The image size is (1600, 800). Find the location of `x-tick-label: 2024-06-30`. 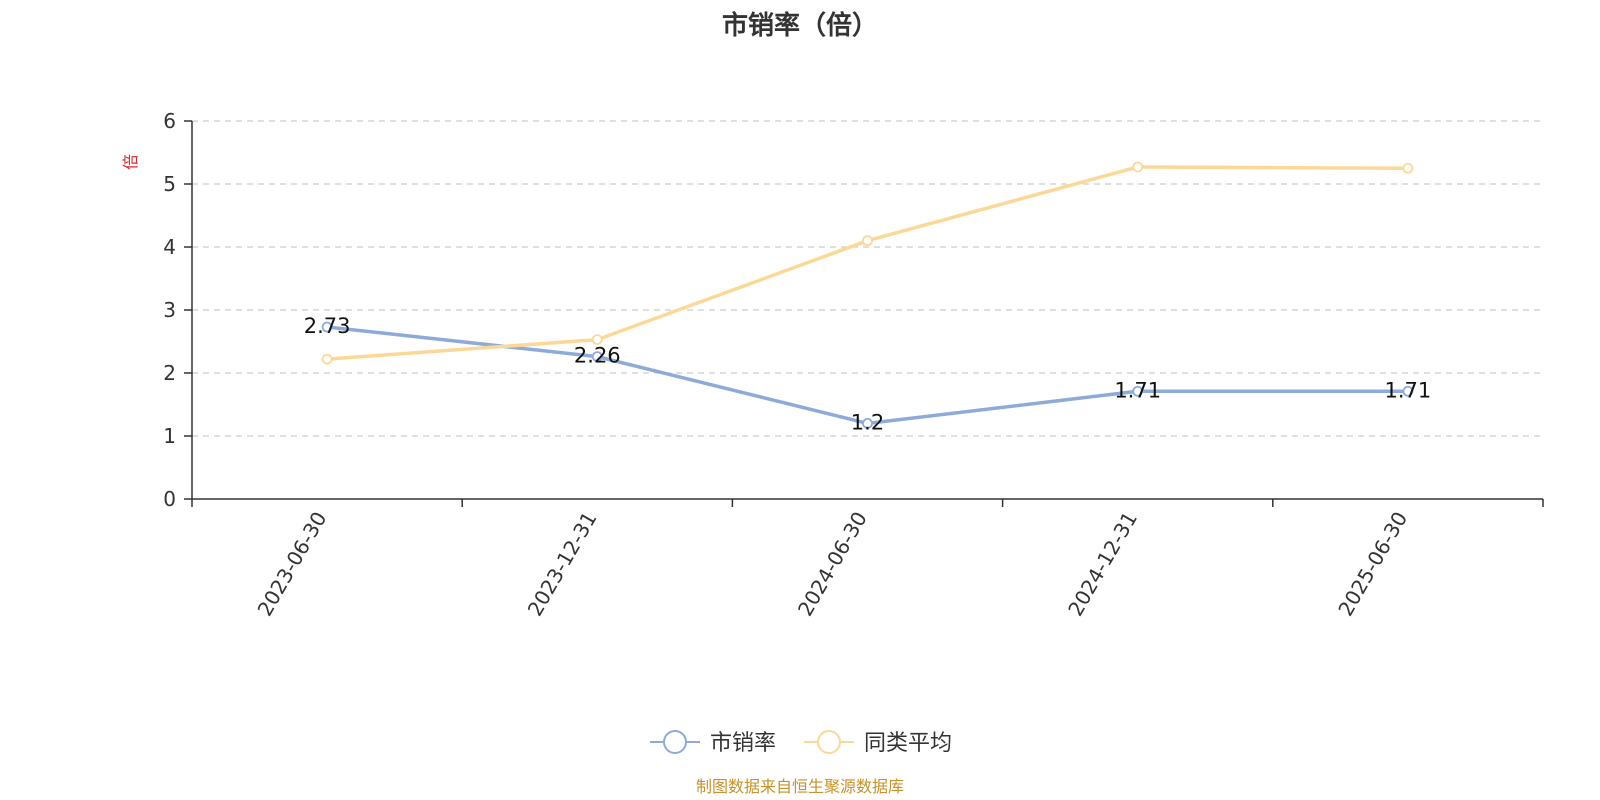

x-tick-label: 2024-06-30 is located at coordinates (832, 564).